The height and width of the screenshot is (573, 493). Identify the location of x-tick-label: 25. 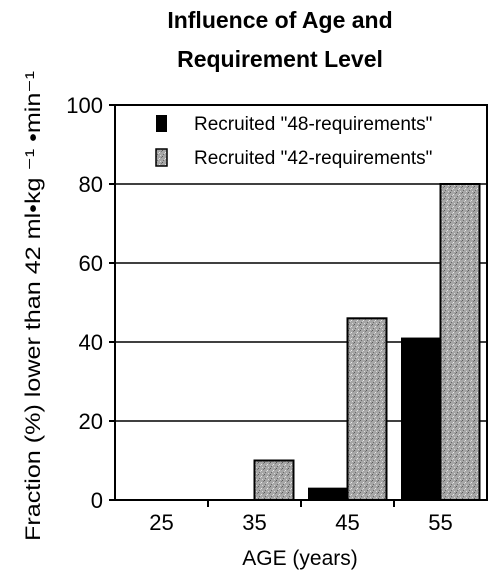
(161, 522).